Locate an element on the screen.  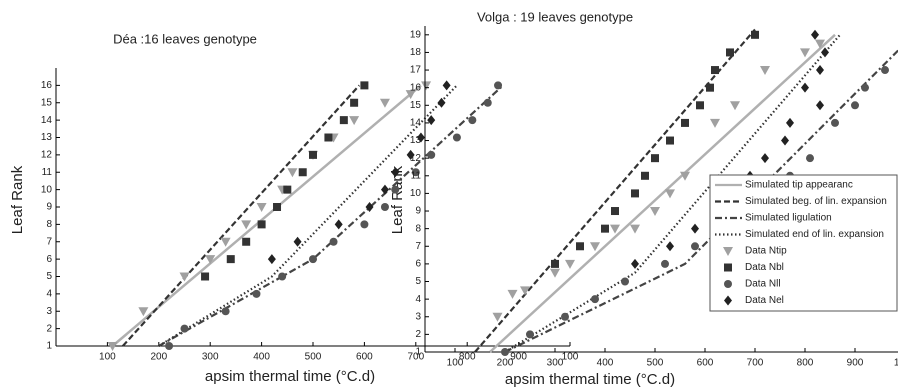
y-tick-label: 2 is located at coordinates (49, 328).